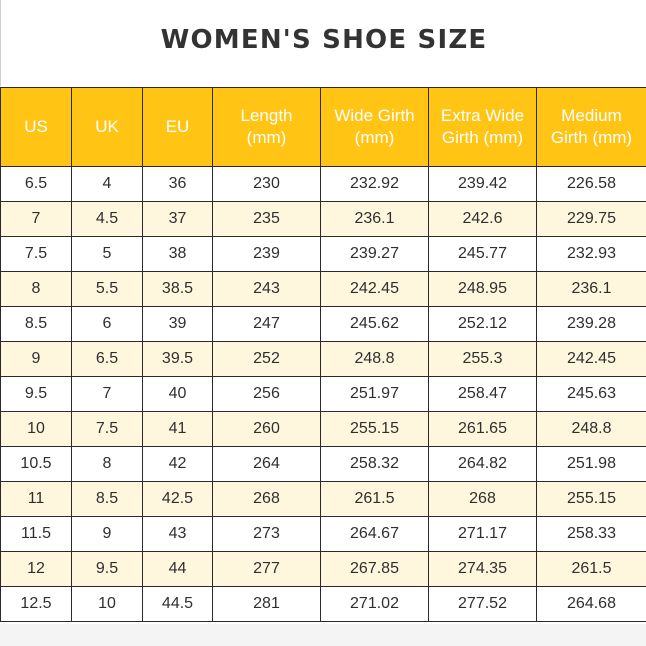  Describe the element at coordinates (482, 254) in the screenshot. I see `cell-extra-wide-girth: 245.77` at that location.